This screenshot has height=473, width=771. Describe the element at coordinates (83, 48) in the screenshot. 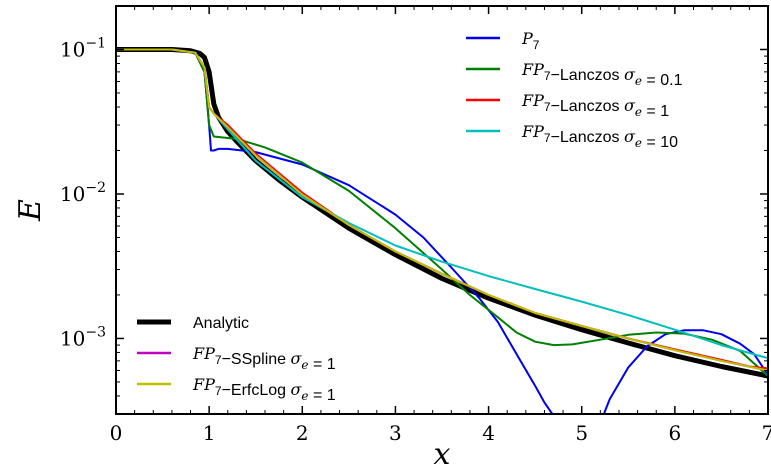

I see `y-tick-label: 10⁻¹` at that location.